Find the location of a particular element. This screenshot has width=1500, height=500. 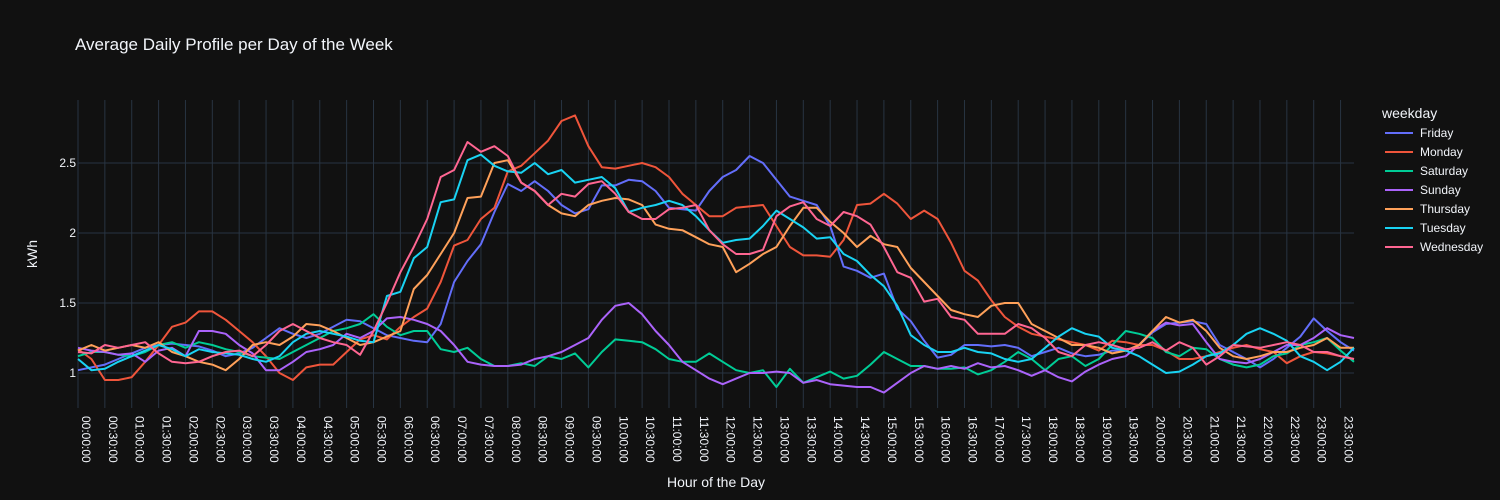

y-axis-title: kWh is located at coordinates (32, 254).